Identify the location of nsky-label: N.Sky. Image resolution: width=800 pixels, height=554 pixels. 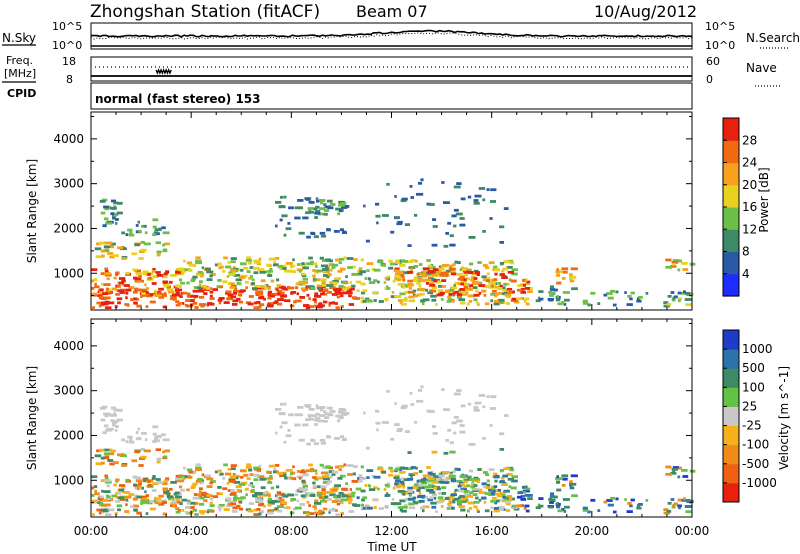
(19, 38).